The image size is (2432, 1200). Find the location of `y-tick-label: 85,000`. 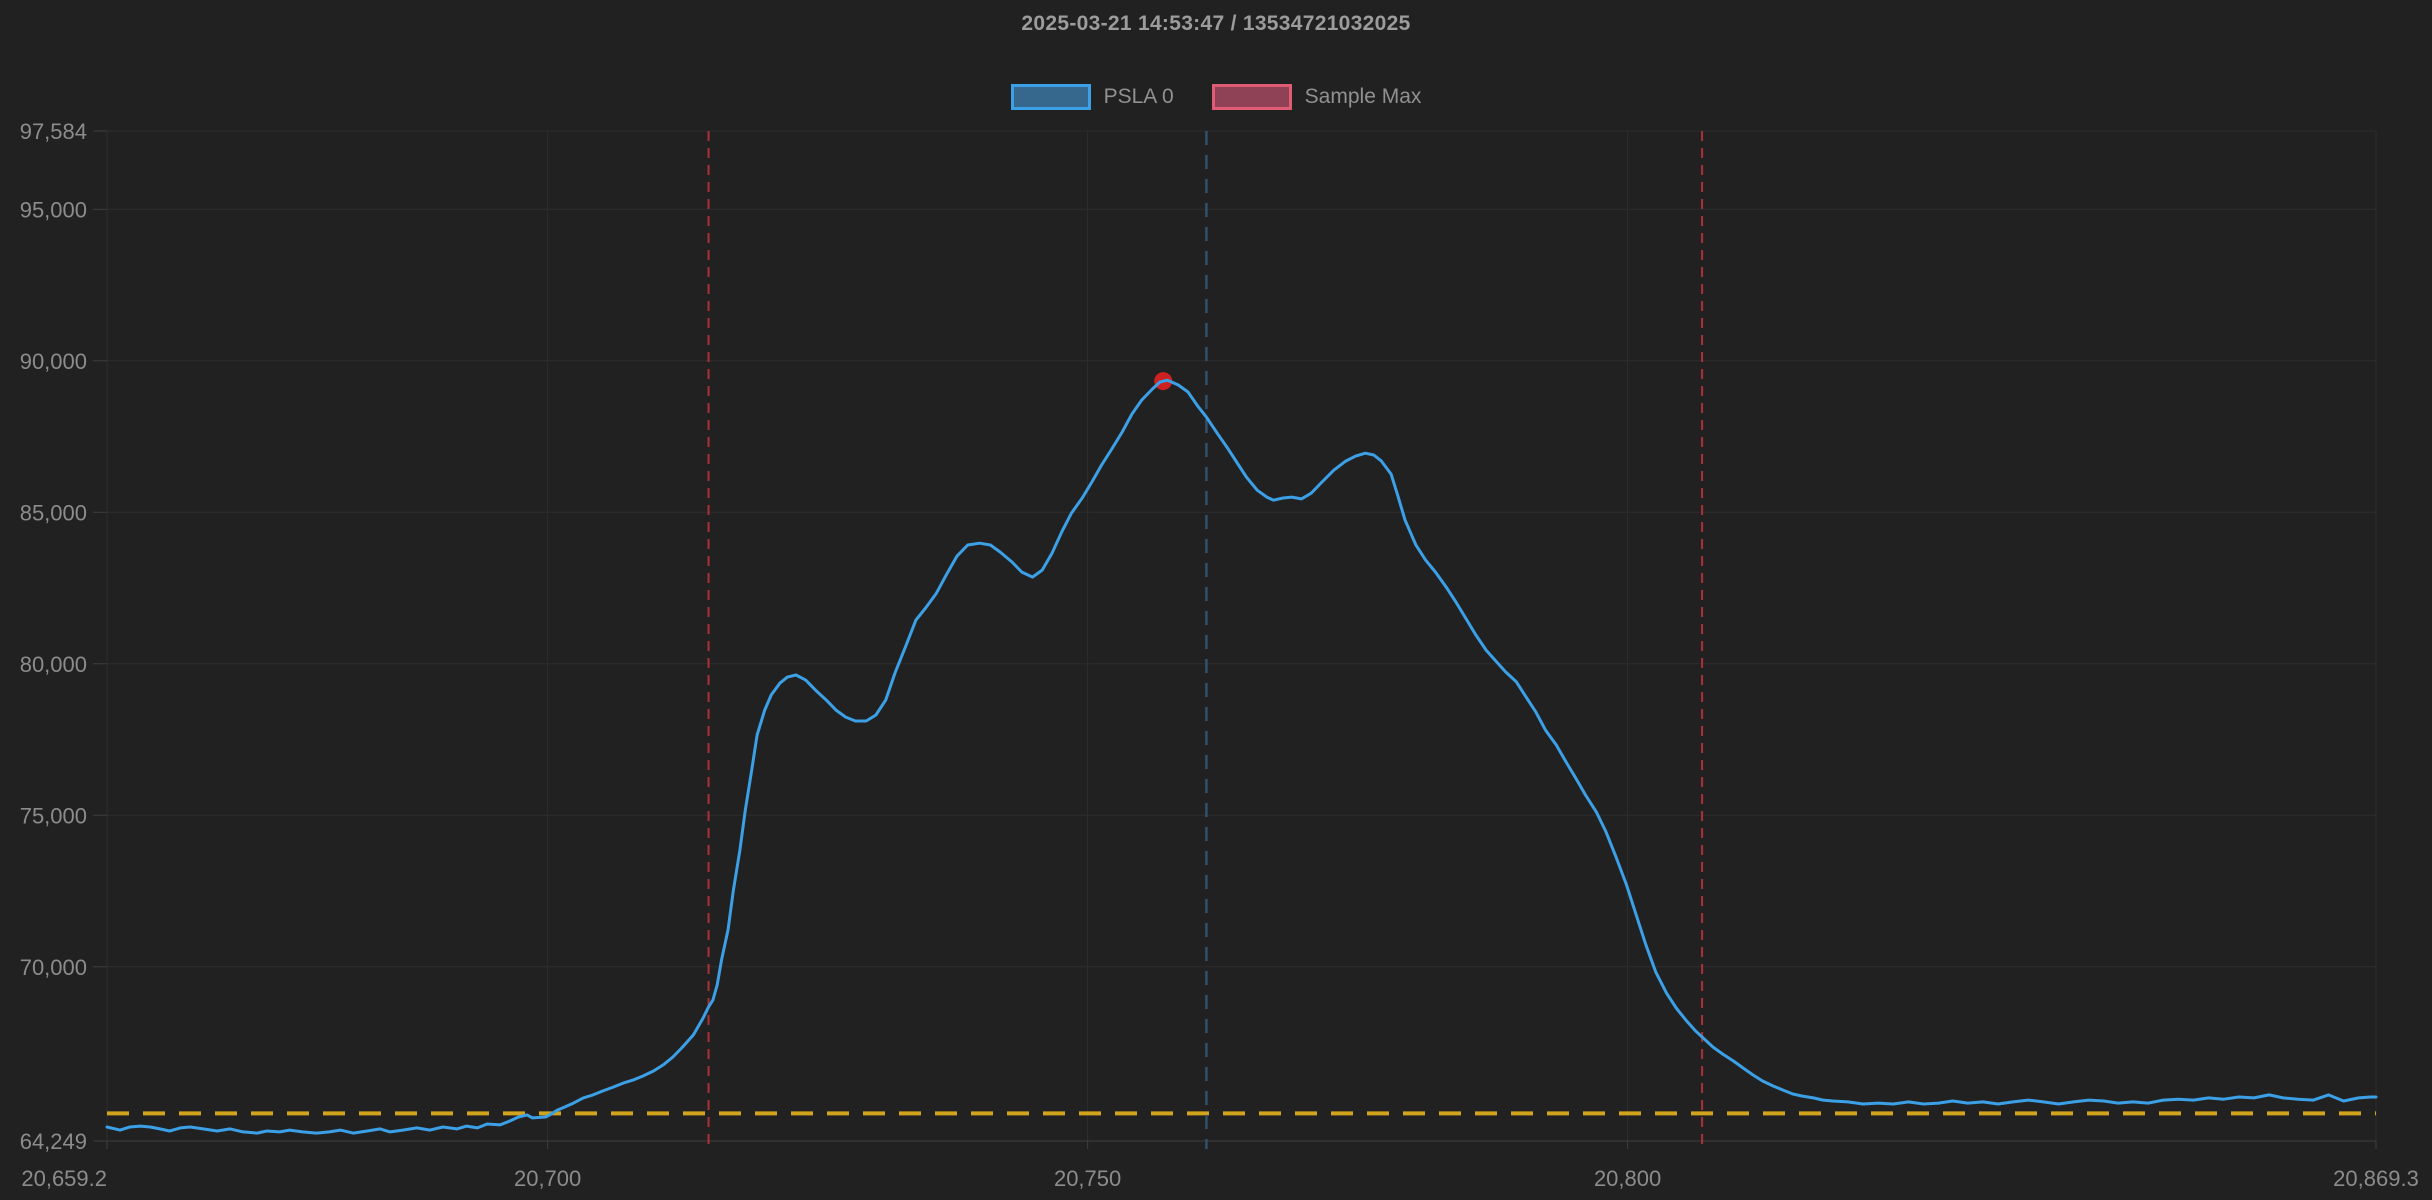

y-tick-label: 85,000 is located at coordinates (53, 512).